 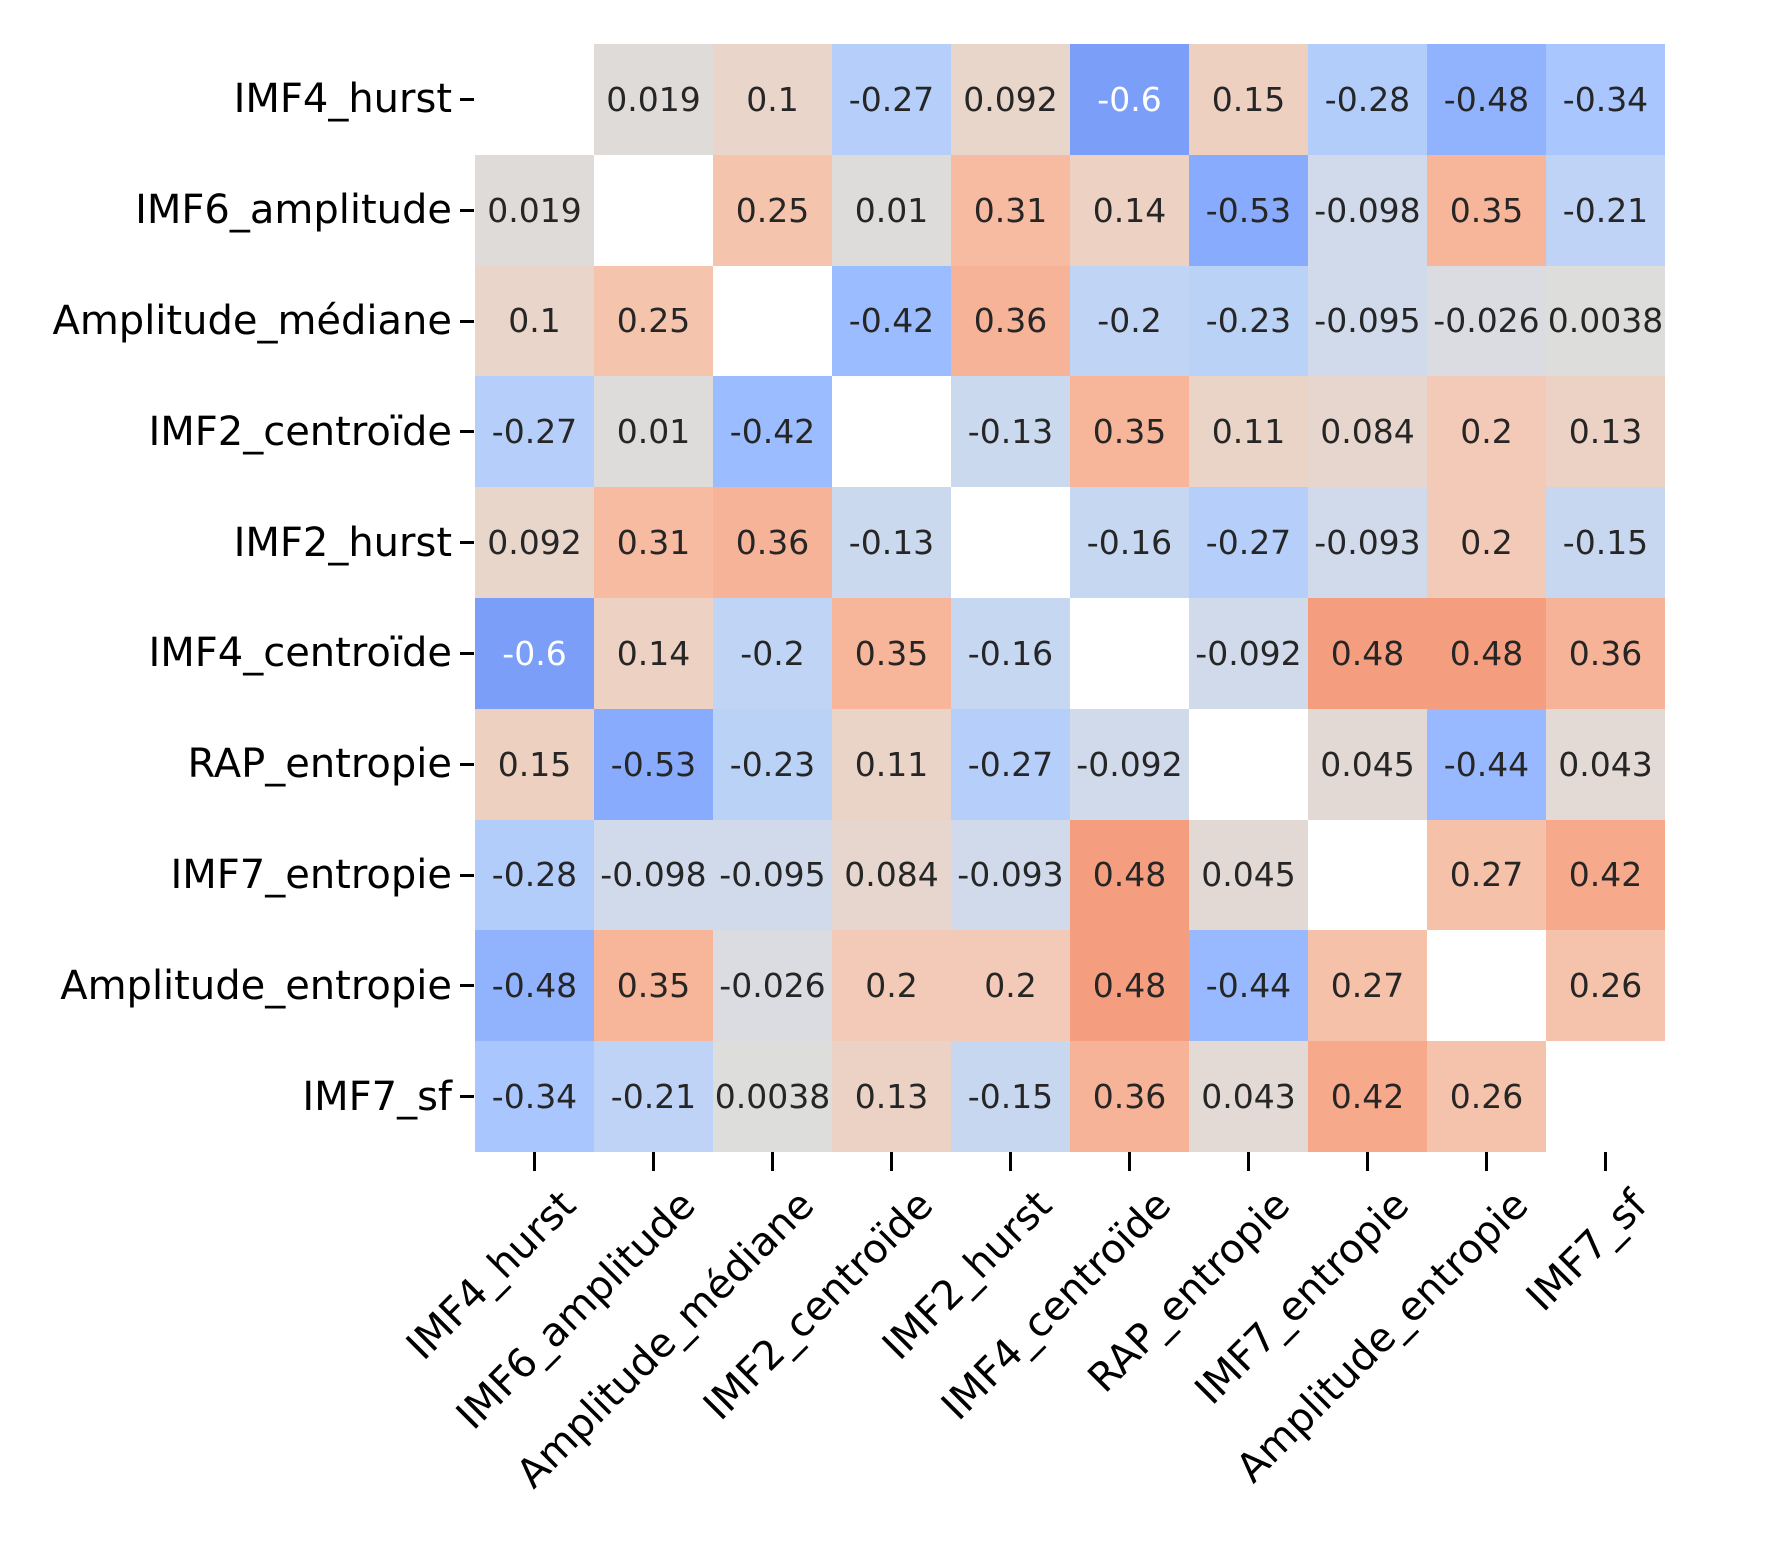 I want to click on heatmap-cell: -0.28, so click(x=1367, y=99).